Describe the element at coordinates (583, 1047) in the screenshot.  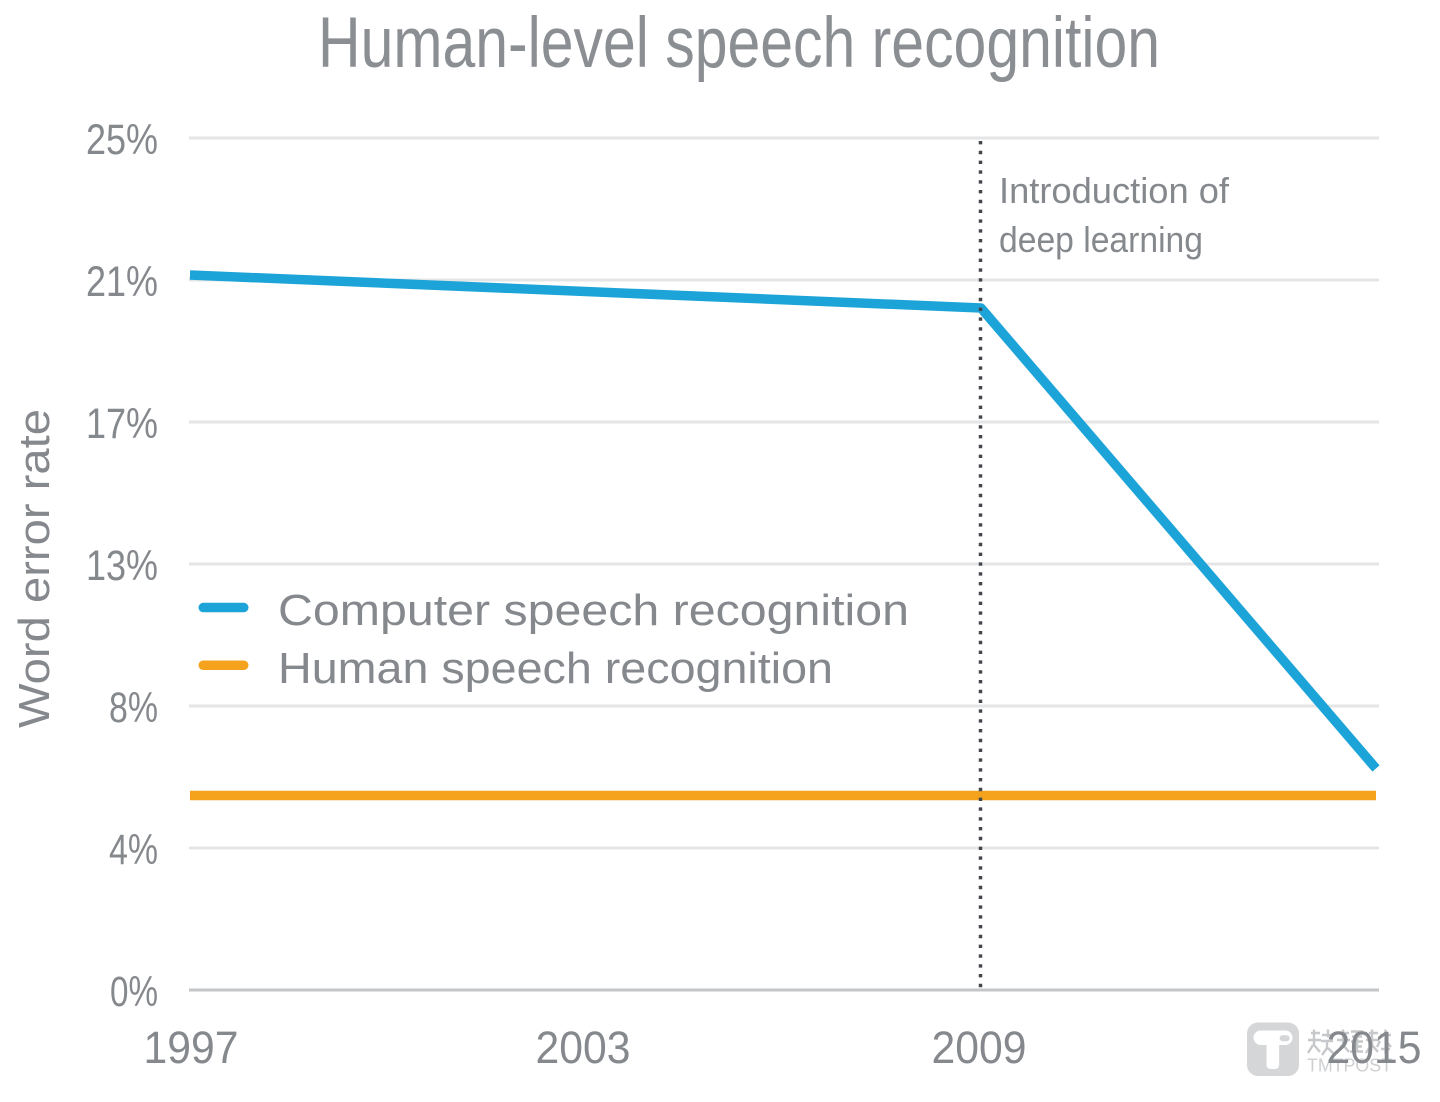
I see `svg-text: 2003` at that location.